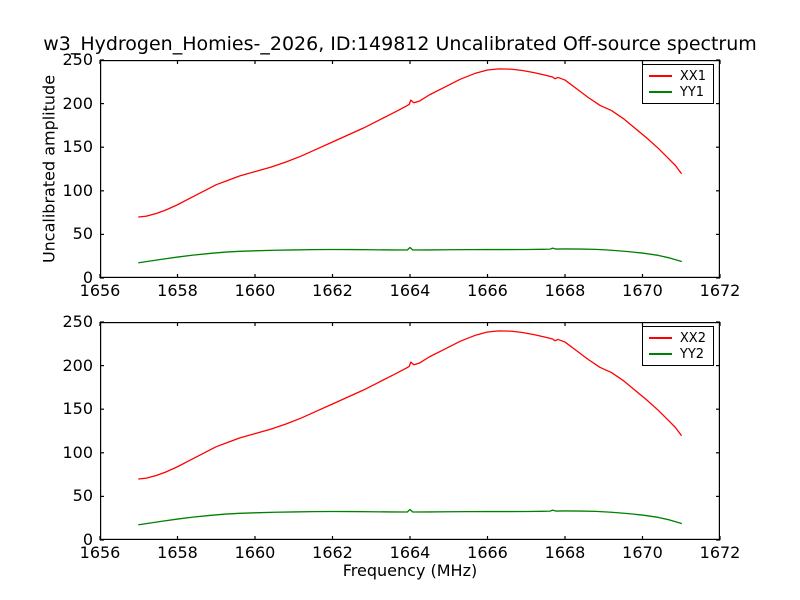  Describe the element at coordinates (692, 76) in the screenshot. I see `legend-label: XX1` at that location.